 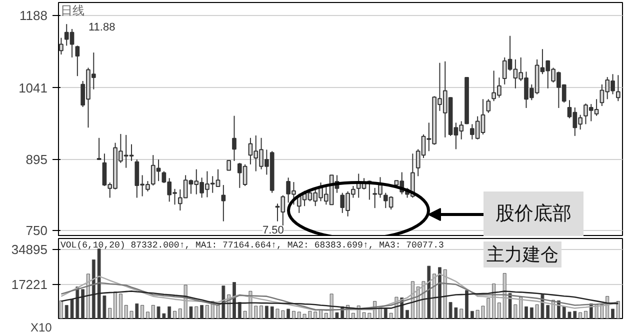 What do you see at coordinates (34, 16) in the screenshot?
I see `y-tick-label: 1188` at bounding box center [34, 16].